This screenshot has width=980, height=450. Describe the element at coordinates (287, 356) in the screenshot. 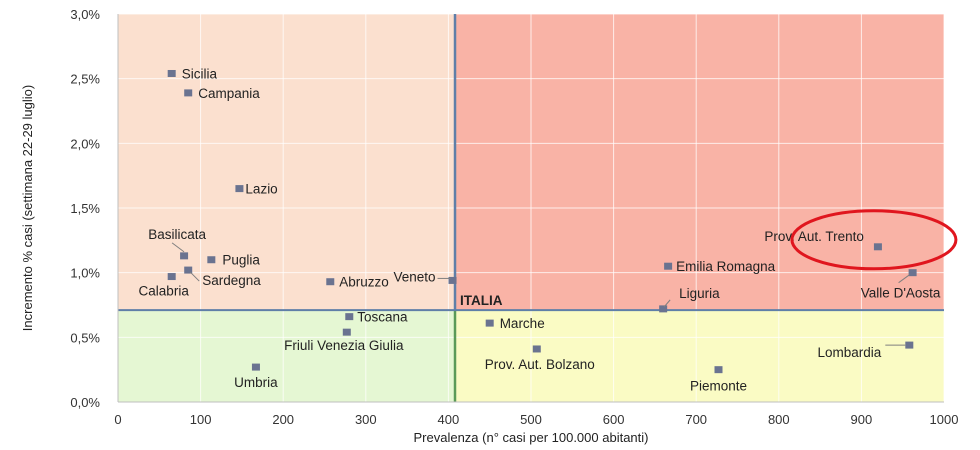

I see `quadrant-bottom-left` at that location.